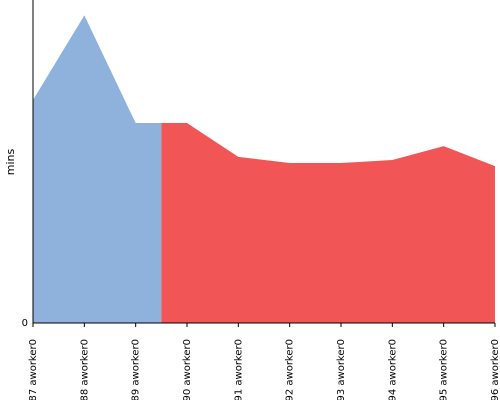 The width and height of the screenshot is (500, 400). Describe the element at coordinates (290, 369) in the screenshot. I see `x-tick-label: #92 aworker0` at that location.